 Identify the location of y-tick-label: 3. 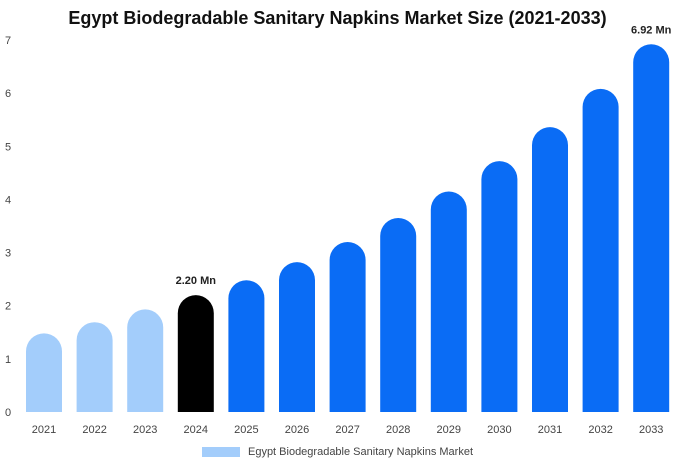
(8, 254).